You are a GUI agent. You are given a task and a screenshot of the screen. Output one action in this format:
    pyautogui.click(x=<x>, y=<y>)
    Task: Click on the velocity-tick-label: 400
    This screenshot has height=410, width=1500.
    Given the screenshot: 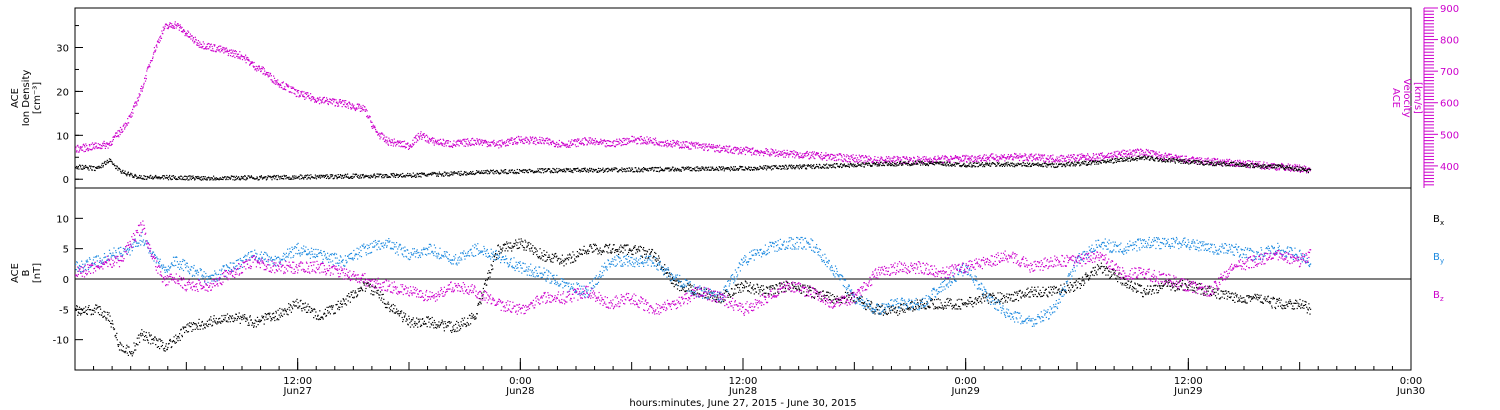 What is the action you would take?
    pyautogui.click(x=1449, y=167)
    